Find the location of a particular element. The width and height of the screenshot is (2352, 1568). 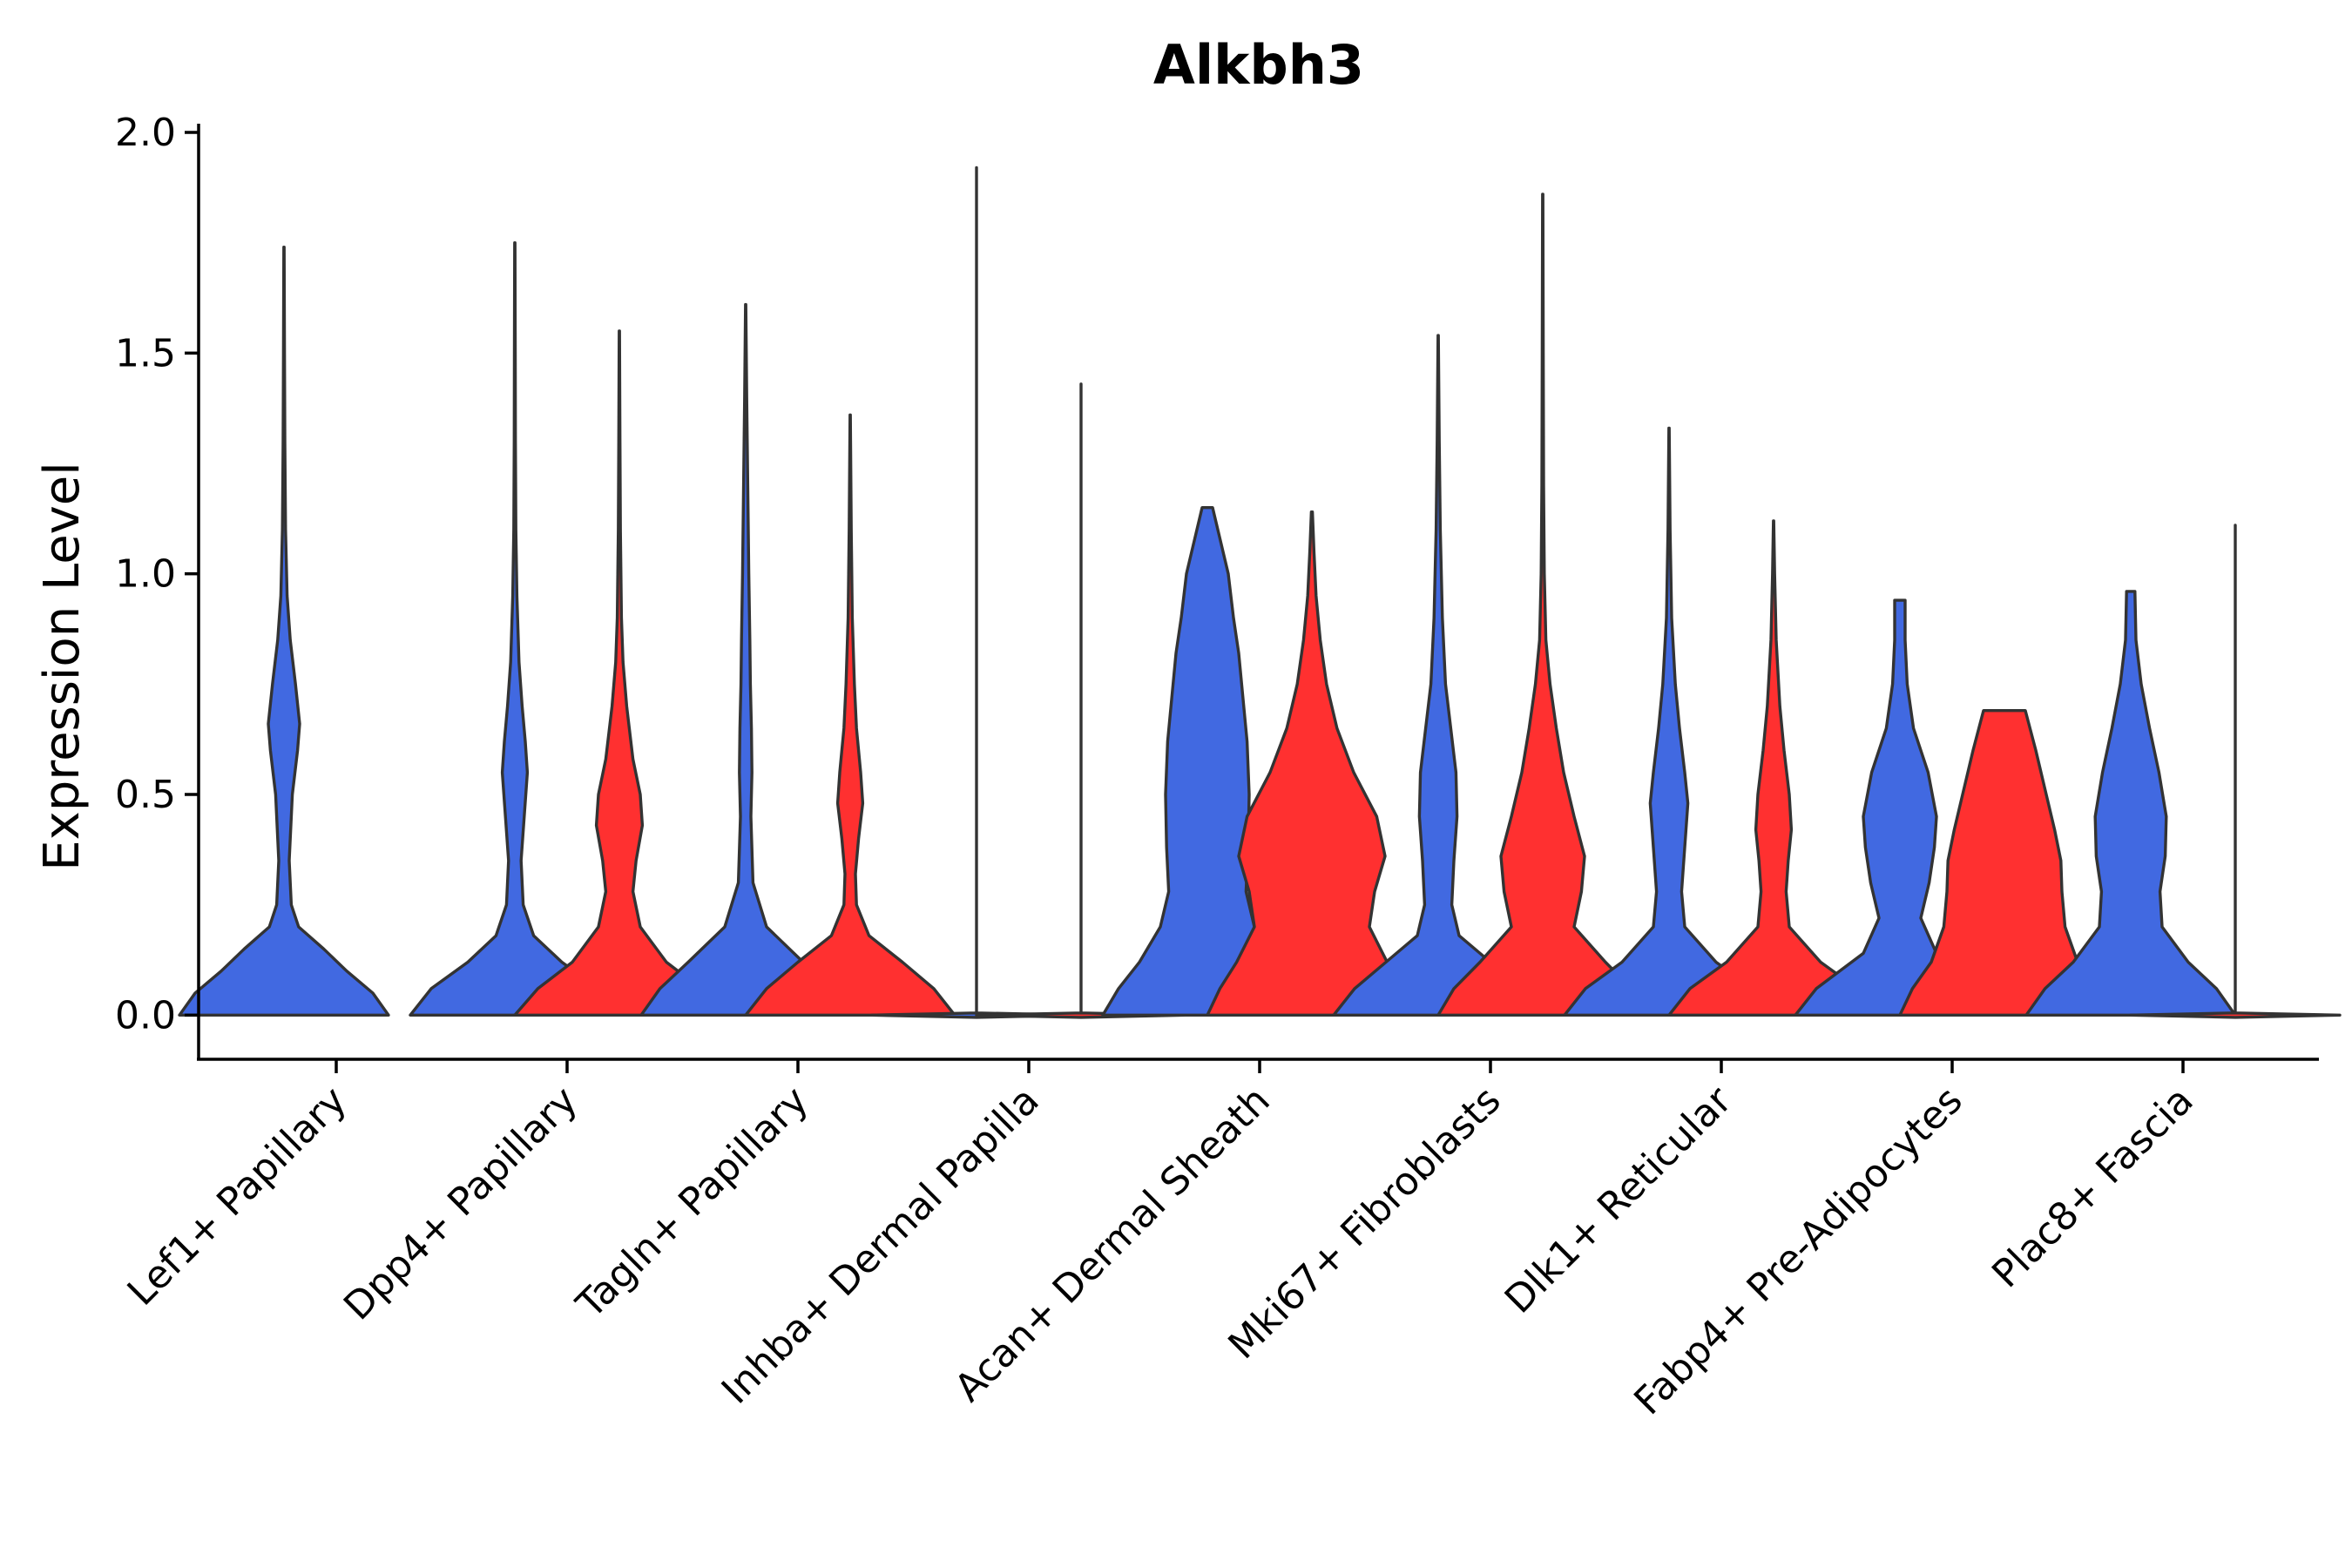

violin-2-group1 is located at coordinates (515, 629).